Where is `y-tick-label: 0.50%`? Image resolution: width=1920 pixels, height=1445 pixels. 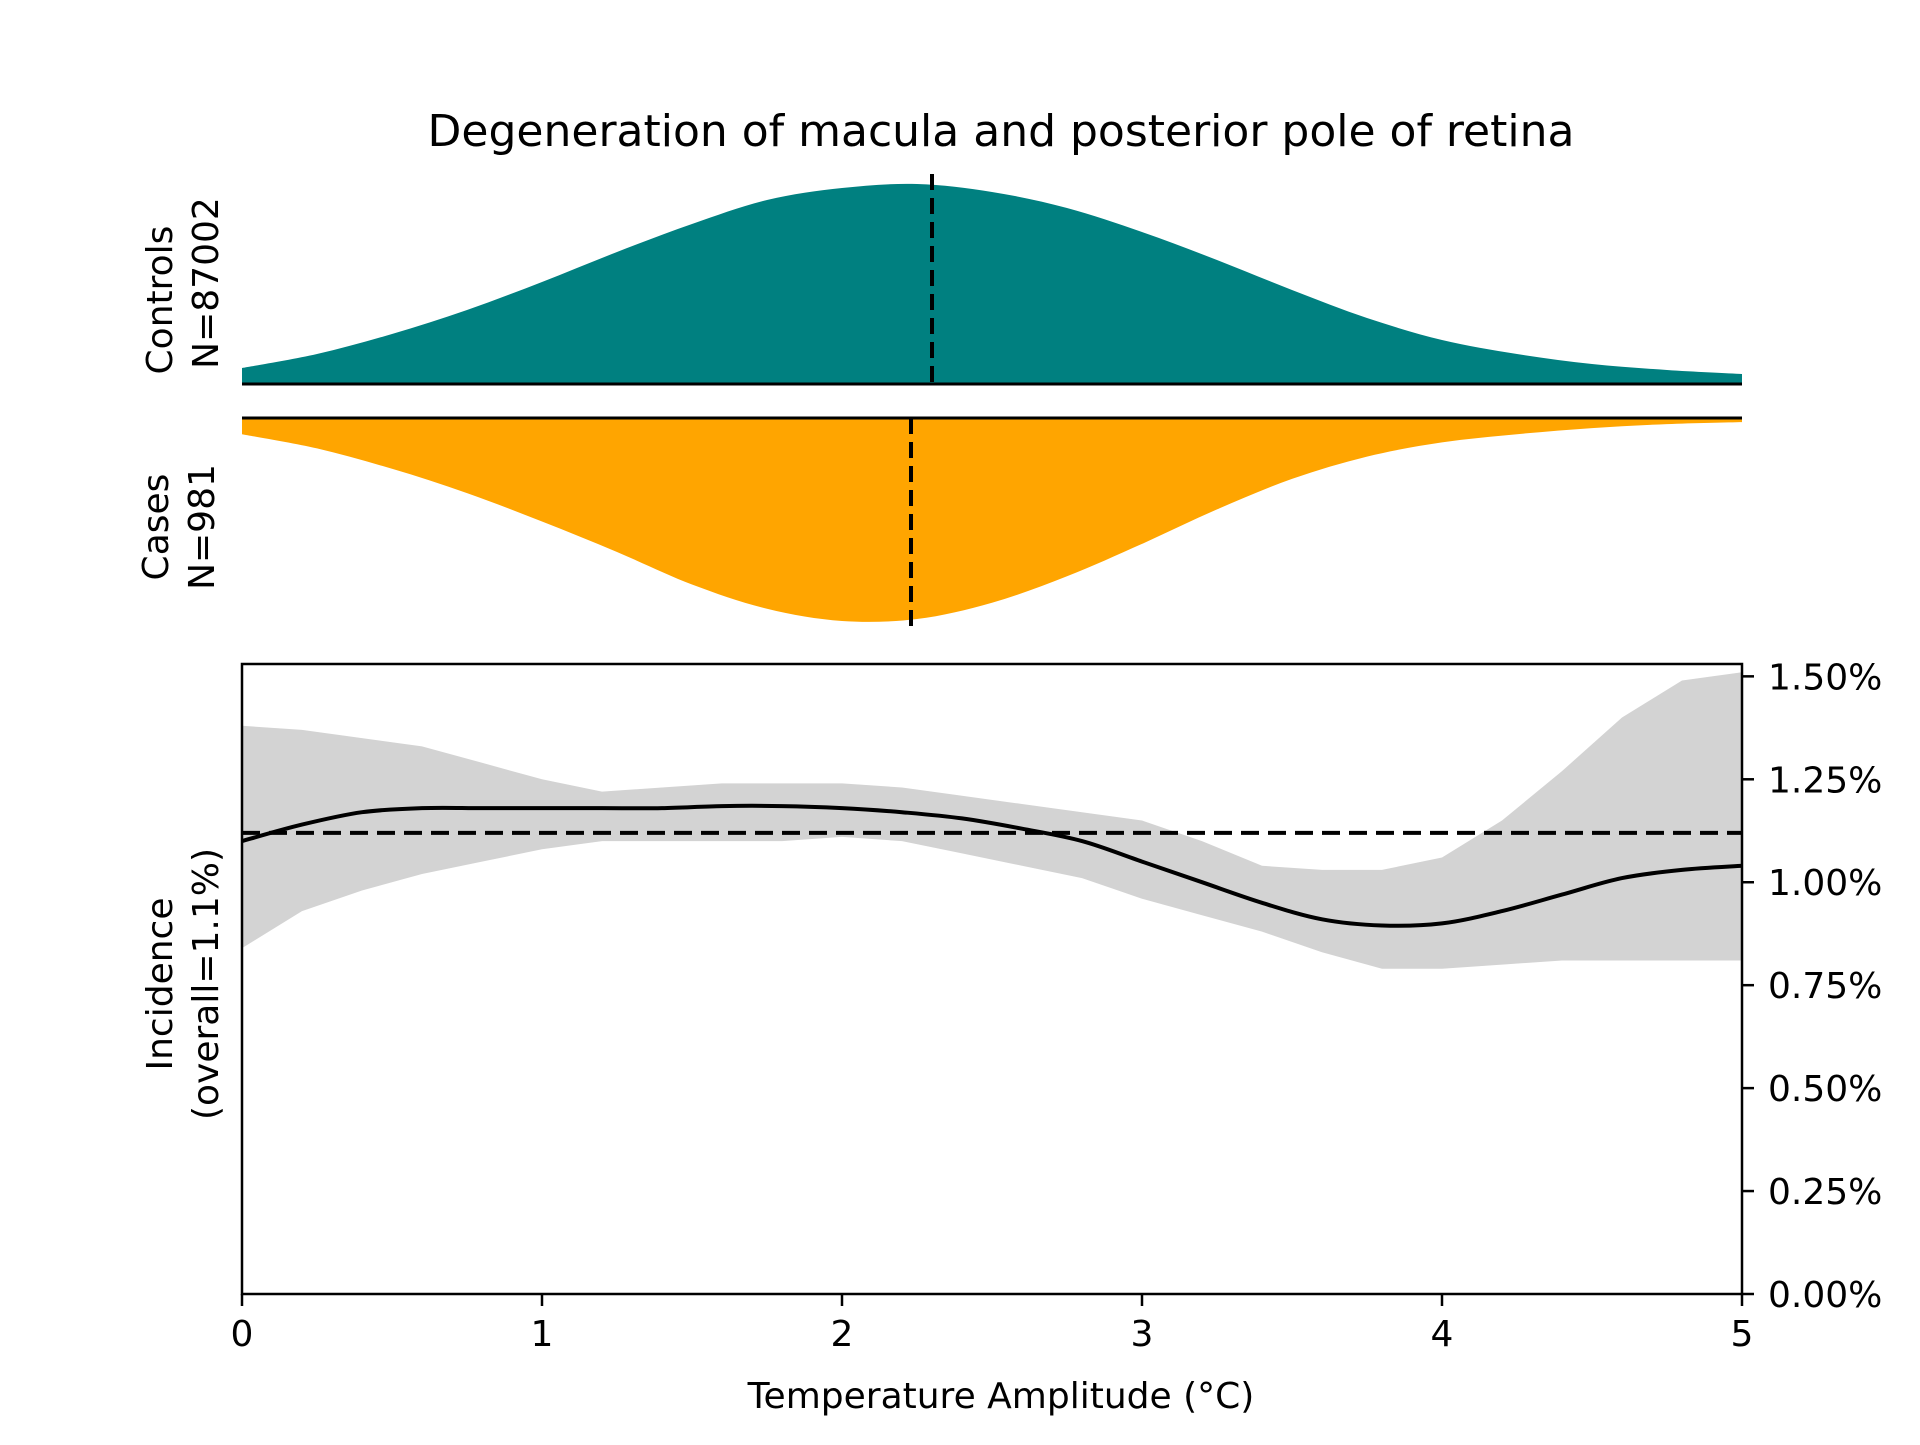
y-tick-label: 0.50% is located at coordinates (1825, 1089).